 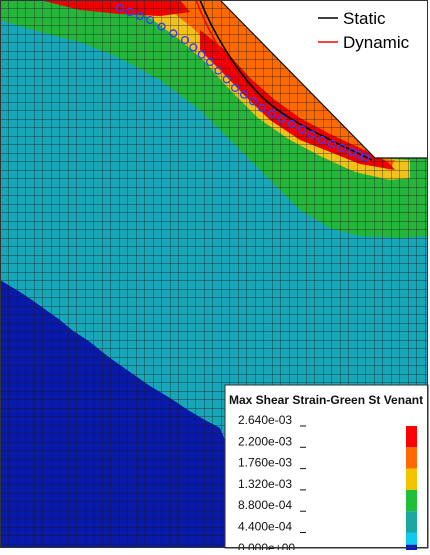 I want to click on legend-box, so click(x=326, y=466).